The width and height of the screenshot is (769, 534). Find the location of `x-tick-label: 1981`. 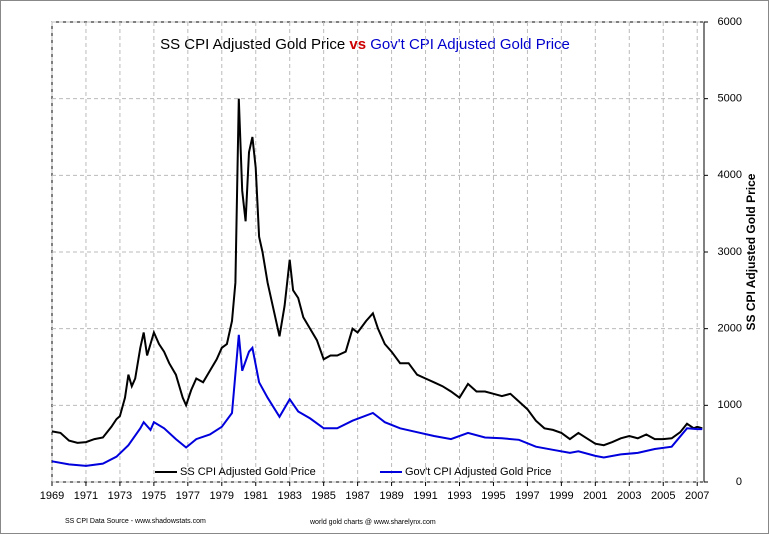

x-tick-label: 1981 is located at coordinates (256, 496).